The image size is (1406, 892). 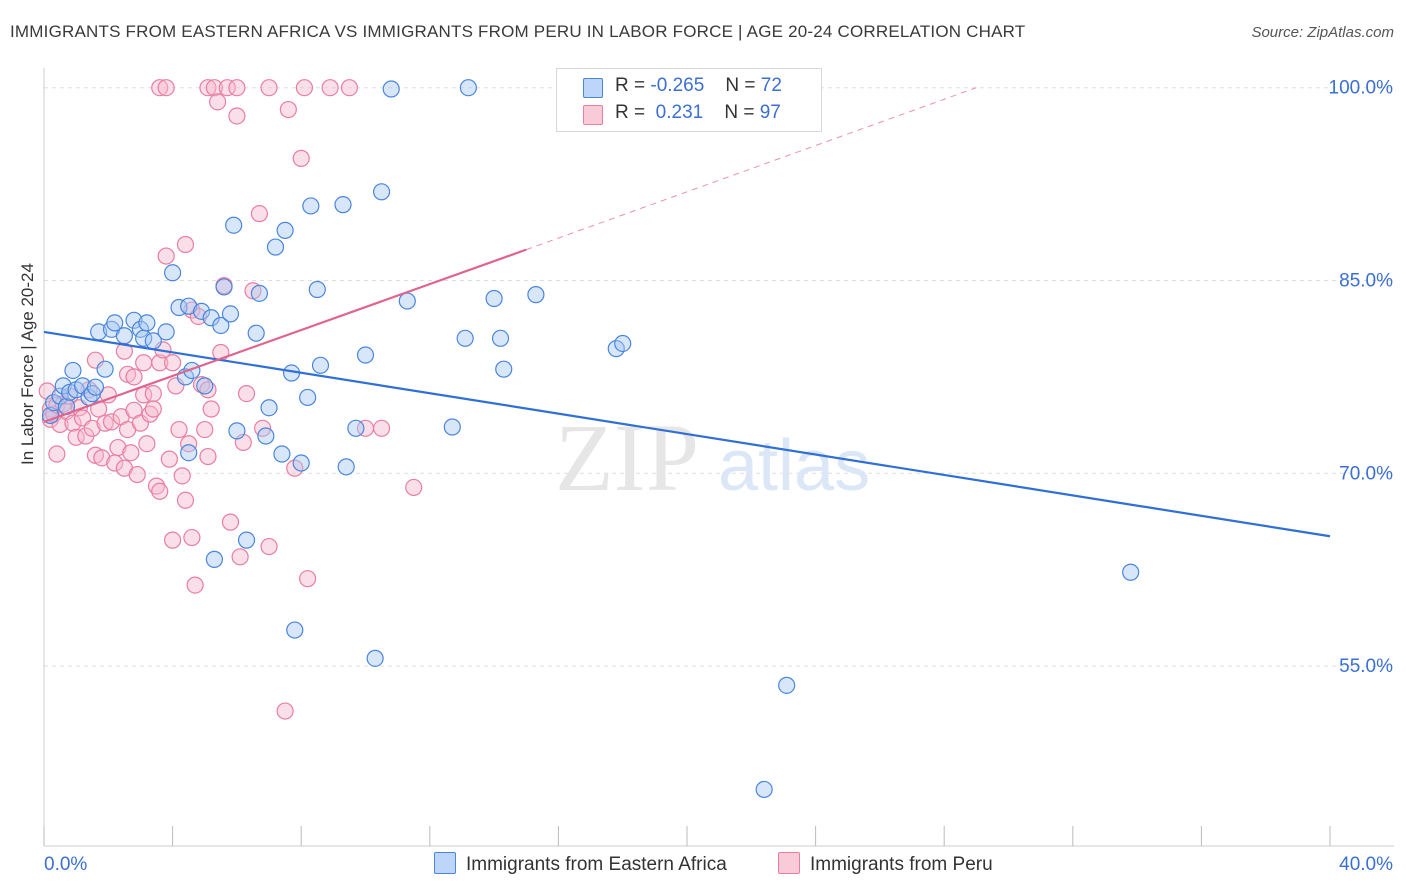 What do you see at coordinates (65, 864) in the screenshot?
I see `x-tick-label: 0.0%` at bounding box center [65, 864].